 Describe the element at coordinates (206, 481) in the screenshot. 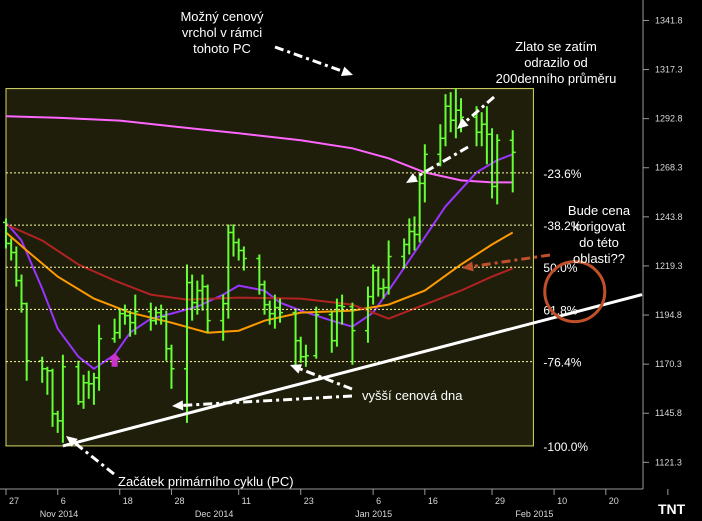

I see `annotation-start: Začátek primárního cyklu (PC)` at that location.